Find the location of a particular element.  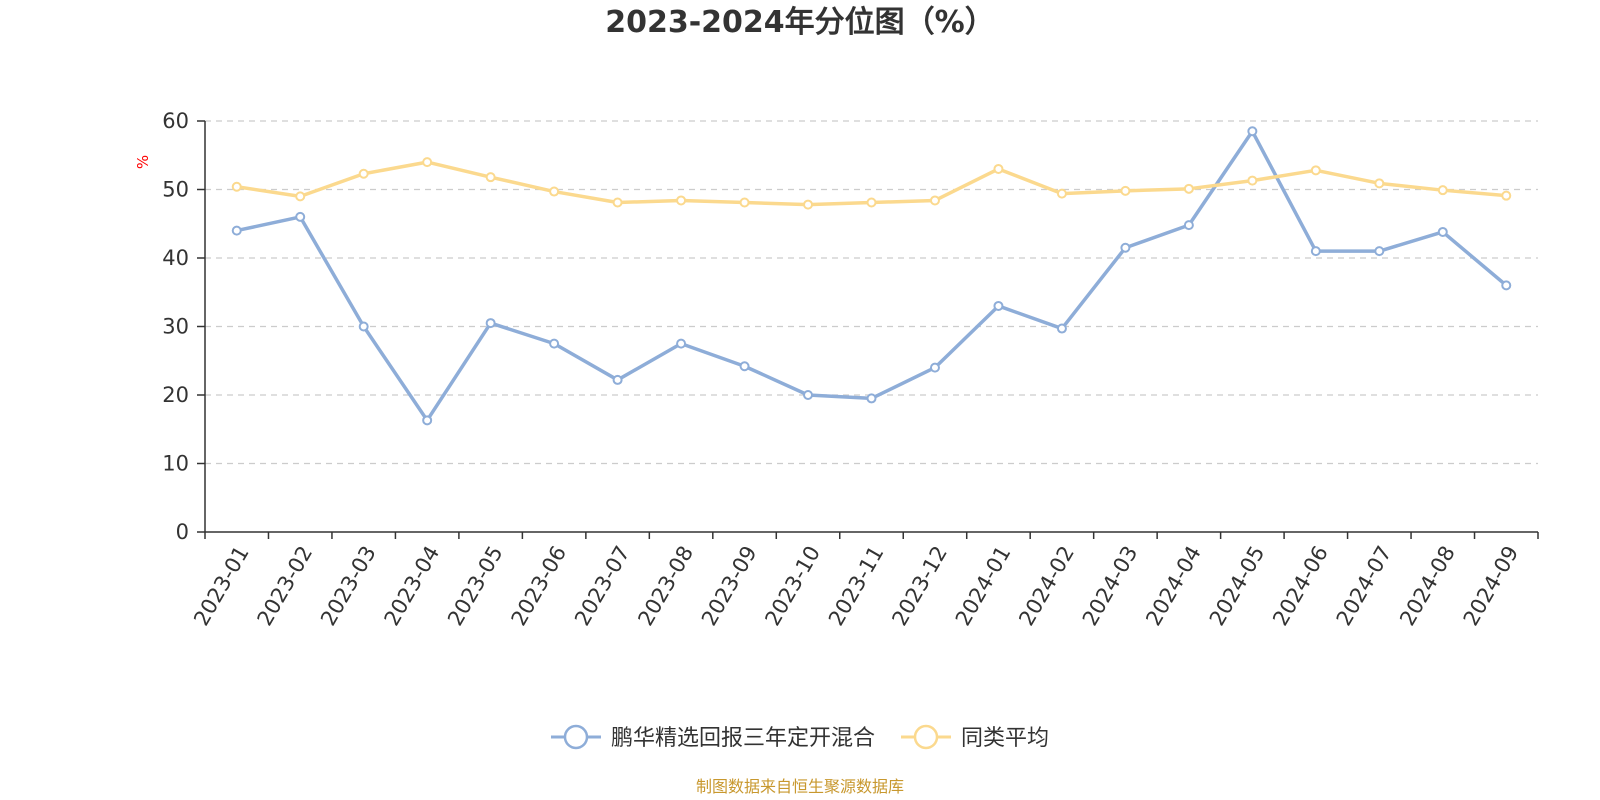

x-tick-label: 2023-12 is located at coordinates (919, 586).